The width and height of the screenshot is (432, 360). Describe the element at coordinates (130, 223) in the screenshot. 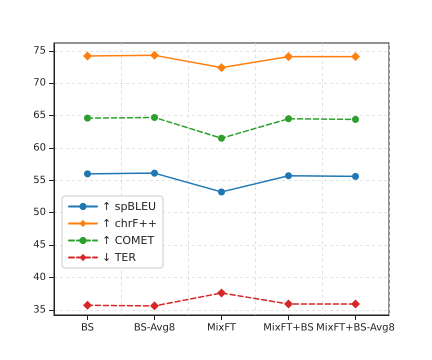

I see `legend-label: ↑ chrF++` at that location.